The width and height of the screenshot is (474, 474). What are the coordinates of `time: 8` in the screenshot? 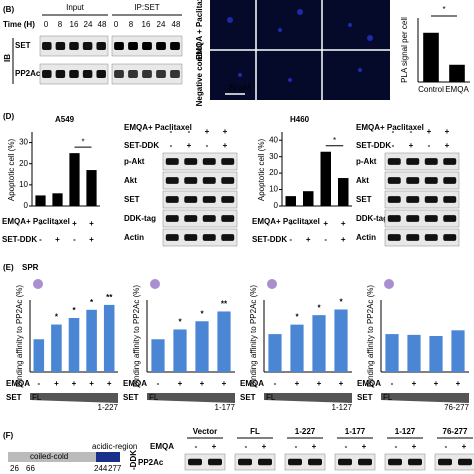 It's located at (60, 24).